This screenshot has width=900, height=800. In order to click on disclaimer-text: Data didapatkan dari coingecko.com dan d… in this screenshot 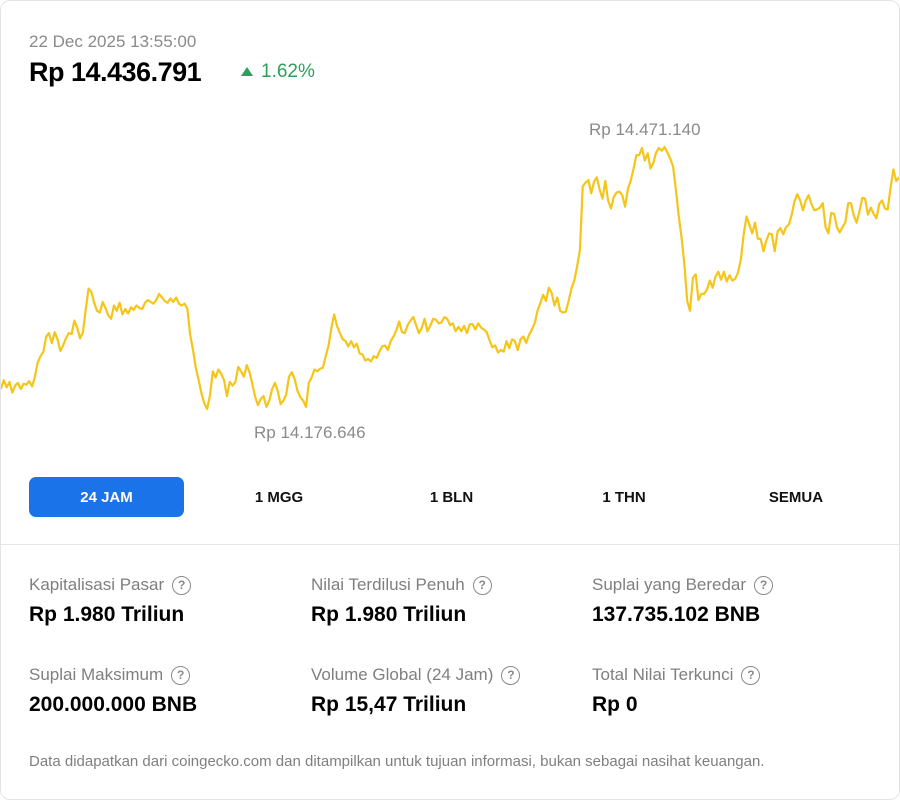, I will do `click(397, 761)`.